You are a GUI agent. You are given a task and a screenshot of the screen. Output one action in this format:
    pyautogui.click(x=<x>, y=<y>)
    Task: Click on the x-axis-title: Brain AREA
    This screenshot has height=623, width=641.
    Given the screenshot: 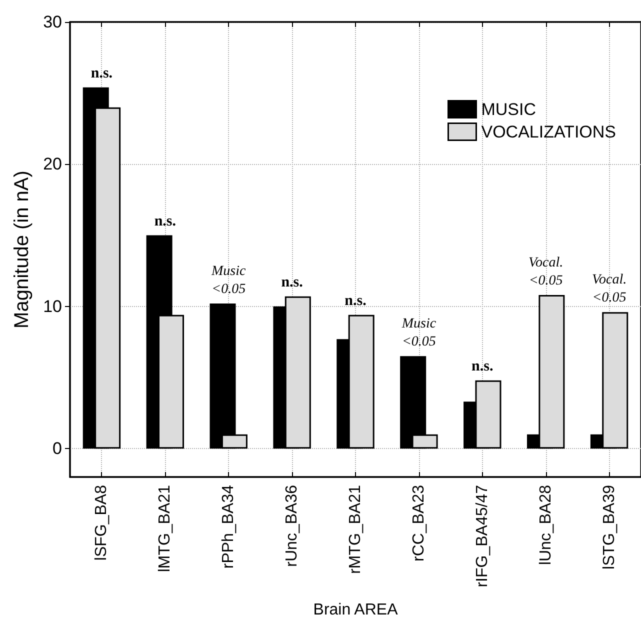 What is the action you would take?
    pyautogui.click(x=355, y=610)
    